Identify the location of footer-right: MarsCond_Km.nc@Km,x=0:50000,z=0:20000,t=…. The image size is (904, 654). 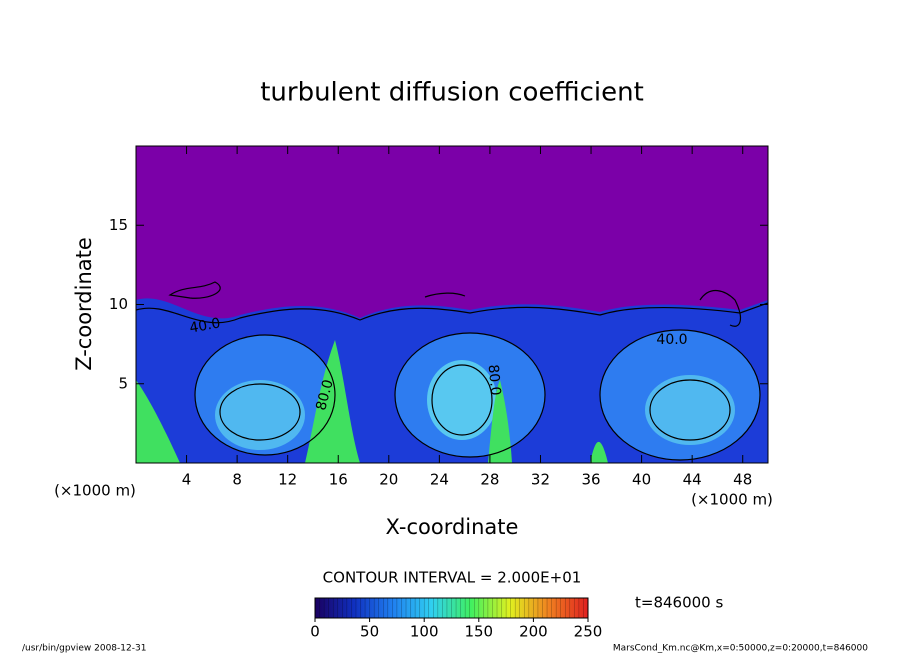
(740, 649).